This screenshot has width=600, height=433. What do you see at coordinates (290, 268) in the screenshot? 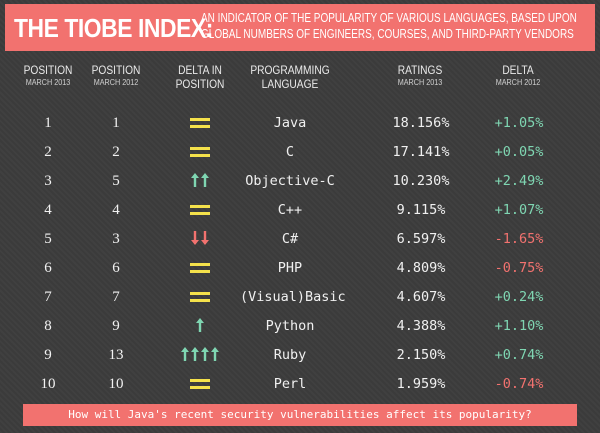
I see `language-name: PHP` at bounding box center [290, 268].